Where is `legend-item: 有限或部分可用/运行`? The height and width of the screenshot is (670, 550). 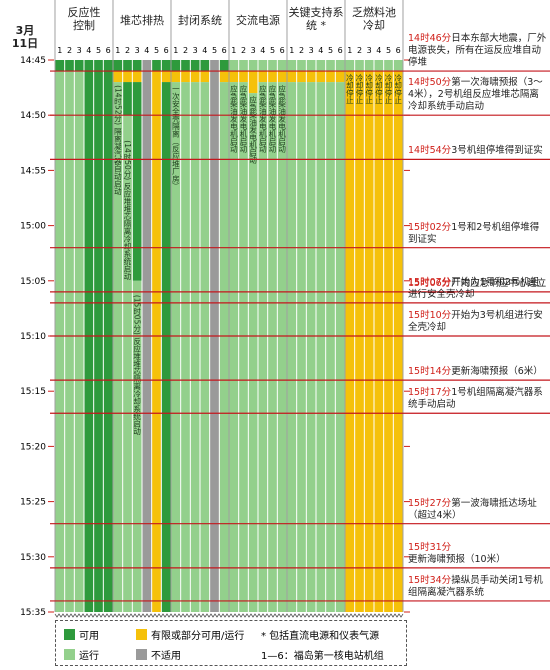
legend-item: 有限或部分可用/运行 is located at coordinates (190, 634).